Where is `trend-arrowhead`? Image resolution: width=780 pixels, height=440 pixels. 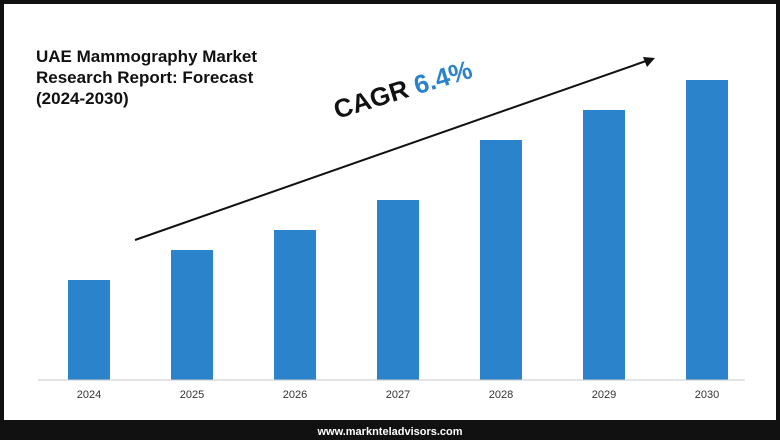
trend-arrowhead is located at coordinates (649, 62).